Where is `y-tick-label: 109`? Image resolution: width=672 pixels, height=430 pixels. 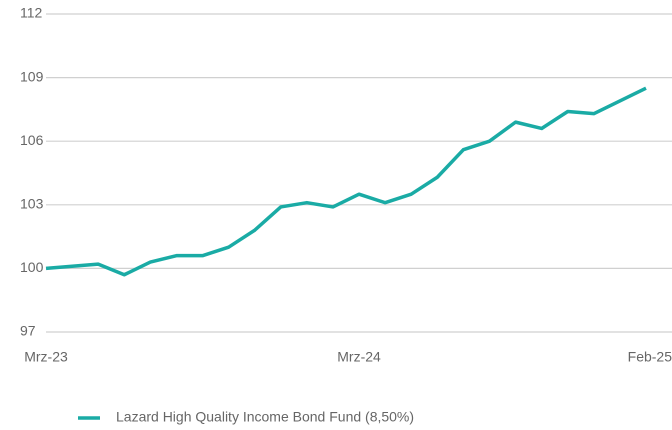
y-tick-label: 109 is located at coordinates (32, 76).